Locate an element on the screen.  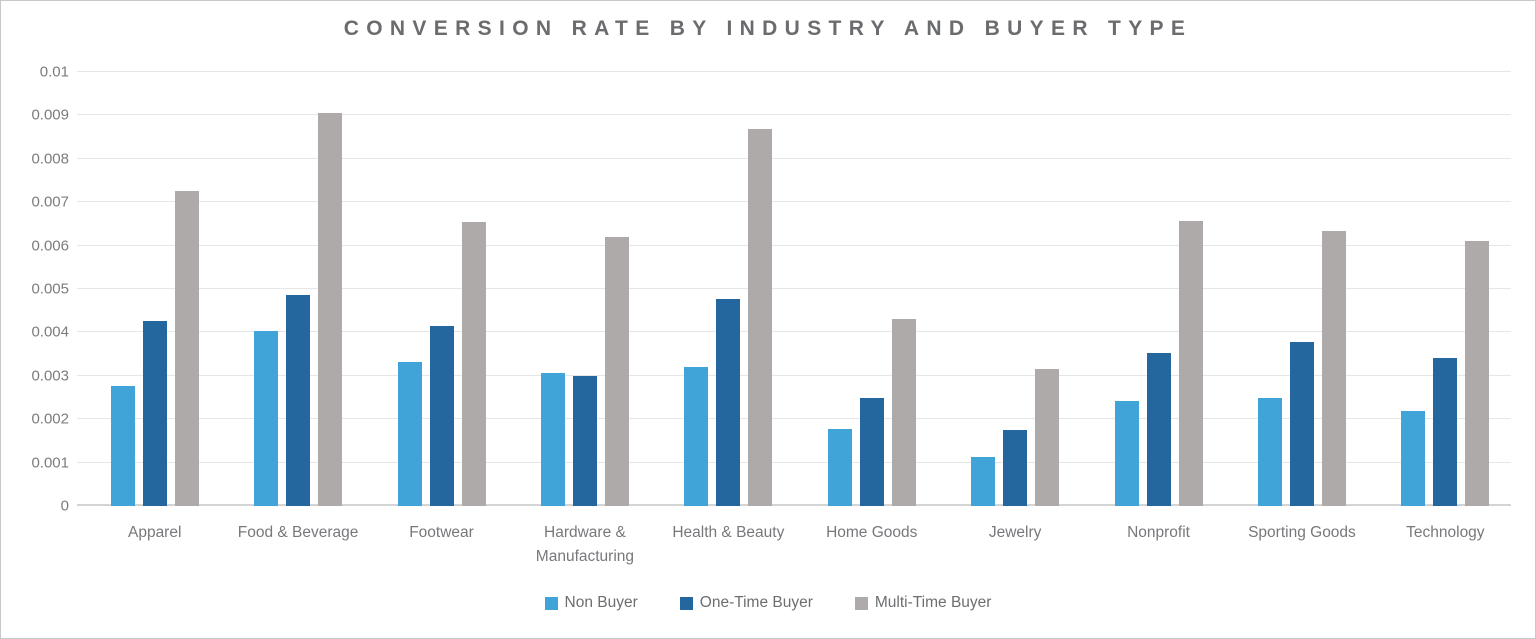
x-label-hardware-manufacturing: Hardware & Manufacturing is located at coordinates (584, 545).